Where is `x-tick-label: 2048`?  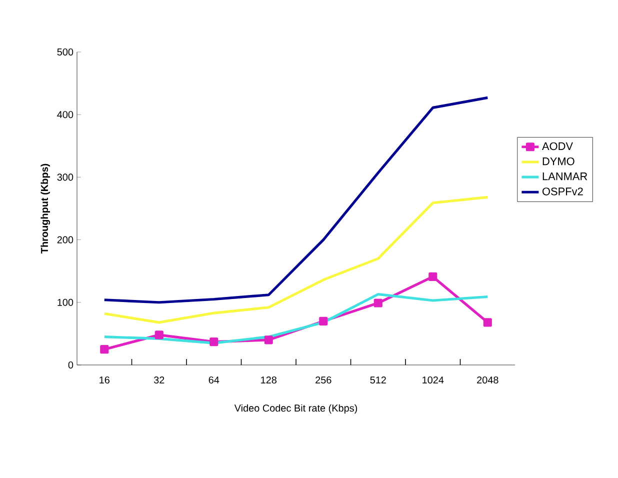 x-tick-label: 2048 is located at coordinates (487, 380).